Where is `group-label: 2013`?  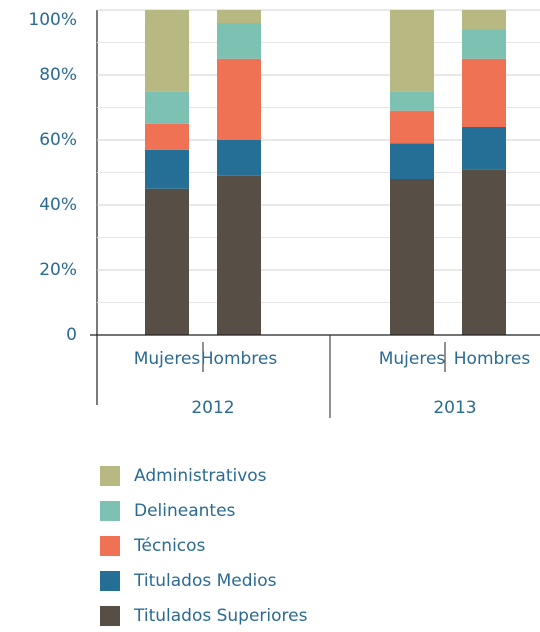
group-label: 2013 is located at coordinates (454, 408).